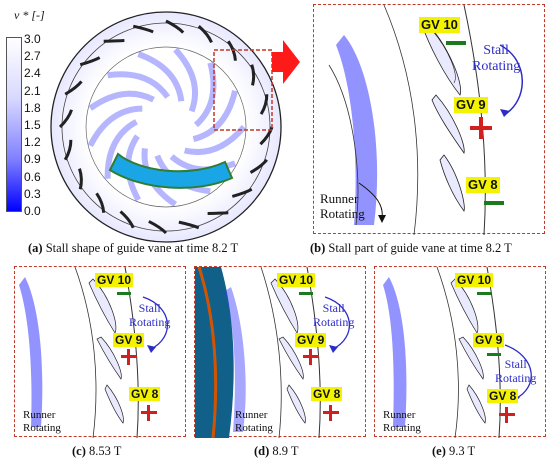 The image size is (550, 466). Describe the element at coordinates (516, 378) in the screenshot. I see `panel-e-stall-line2: Rotating` at that location.